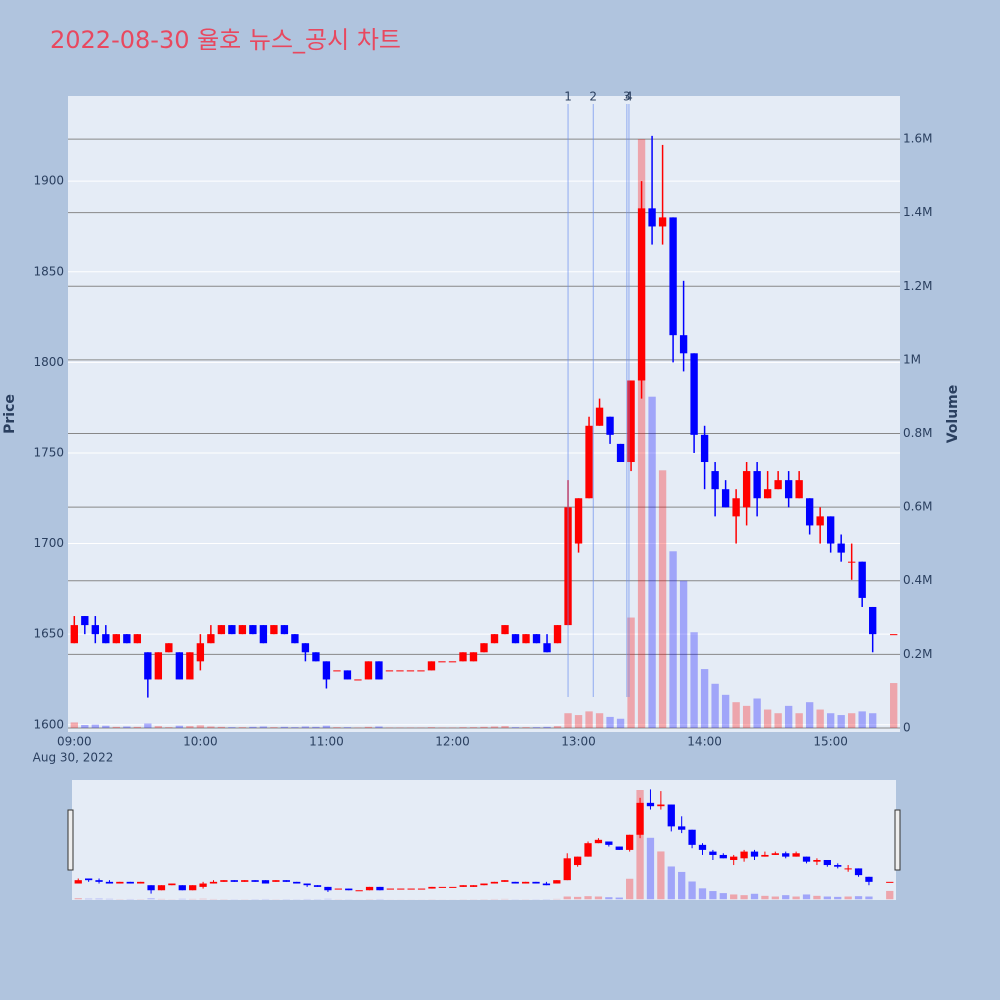 This screenshot has height=1000, width=1000. What do you see at coordinates (627, 97) in the screenshot?
I see `news-label: 3` at bounding box center [627, 97].